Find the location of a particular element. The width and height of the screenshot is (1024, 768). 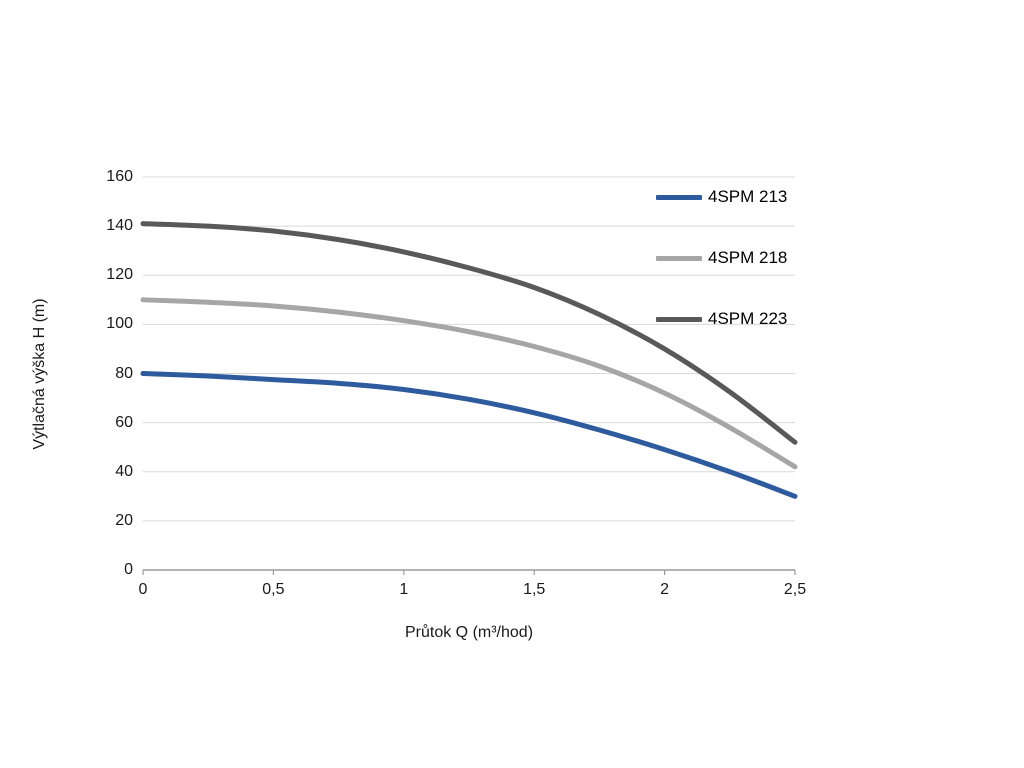

legend-entry: 4SPM 218 is located at coordinates (721, 258).